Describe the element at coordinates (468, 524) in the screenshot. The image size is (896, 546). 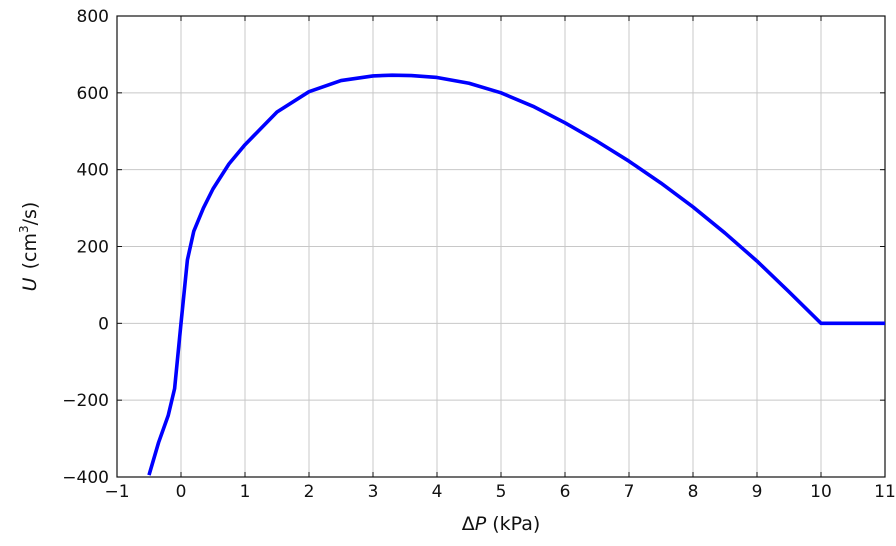
I see `x-axis-label-prefix: Δ` at that location.